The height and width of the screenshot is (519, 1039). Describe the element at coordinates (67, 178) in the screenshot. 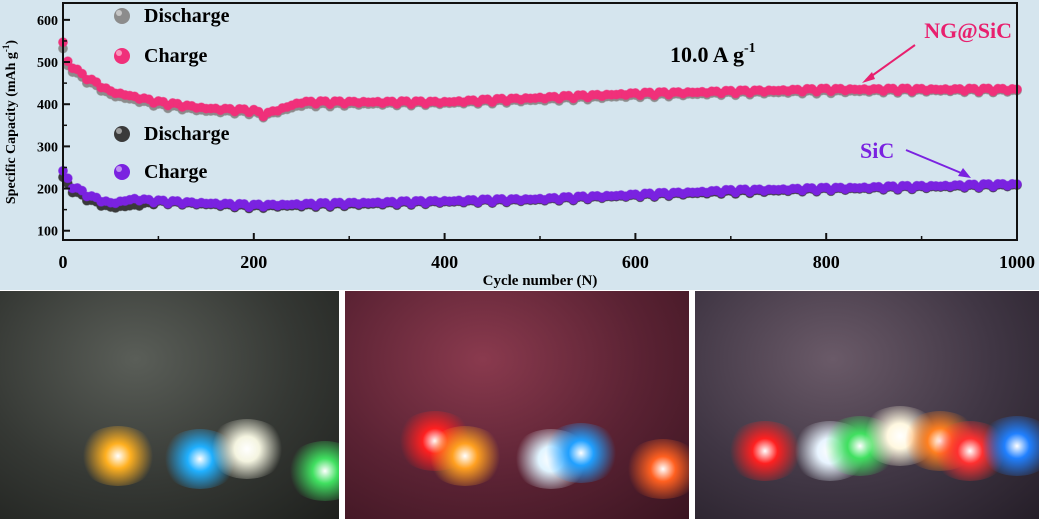

I see `data-point` at that location.